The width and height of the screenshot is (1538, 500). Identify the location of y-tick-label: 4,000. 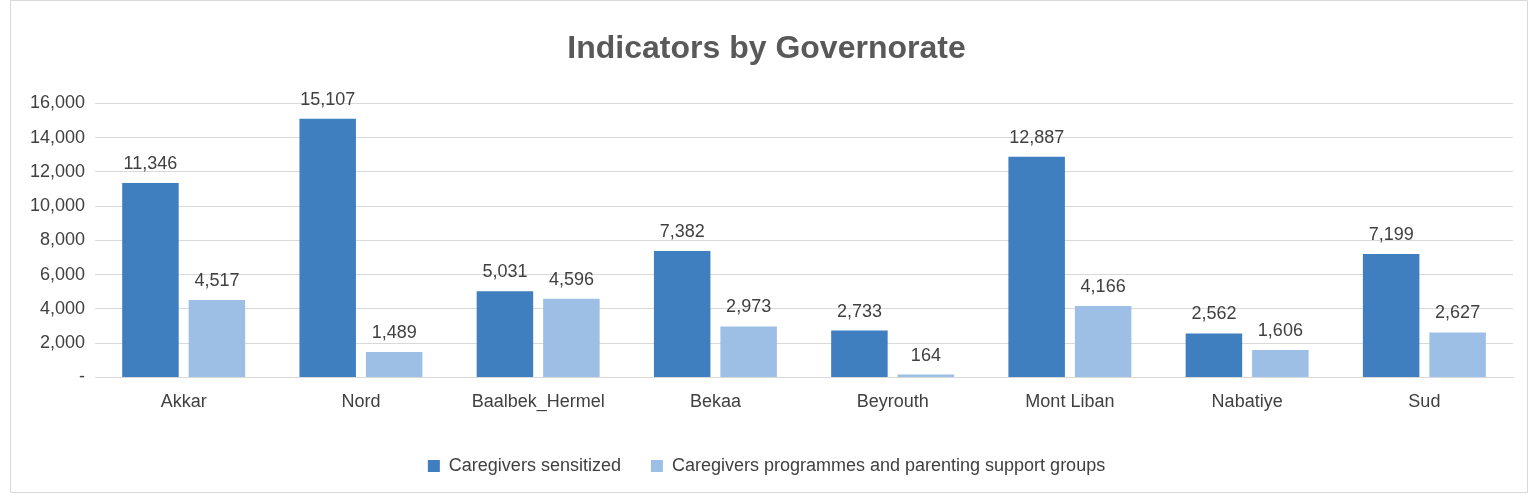
(63, 307).